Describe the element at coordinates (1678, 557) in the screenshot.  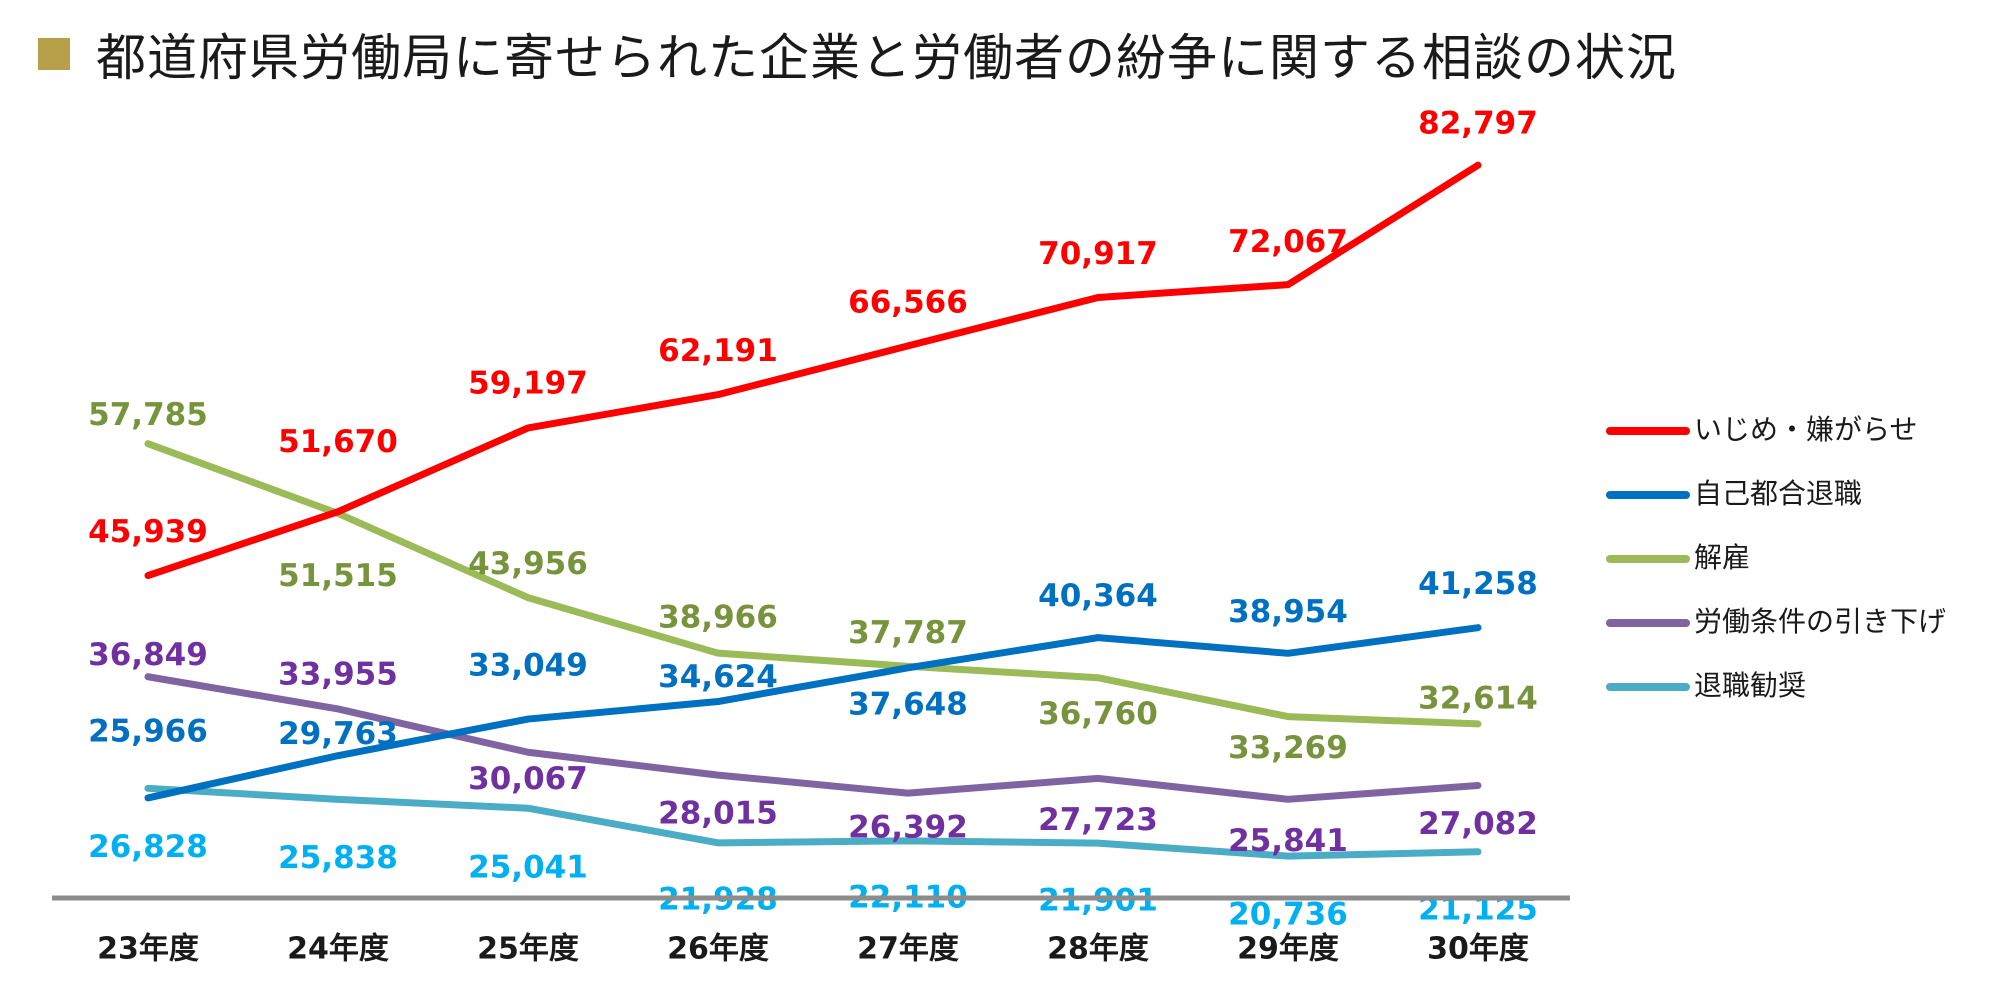
I see `legend-item-dismissal: 解雇` at that location.